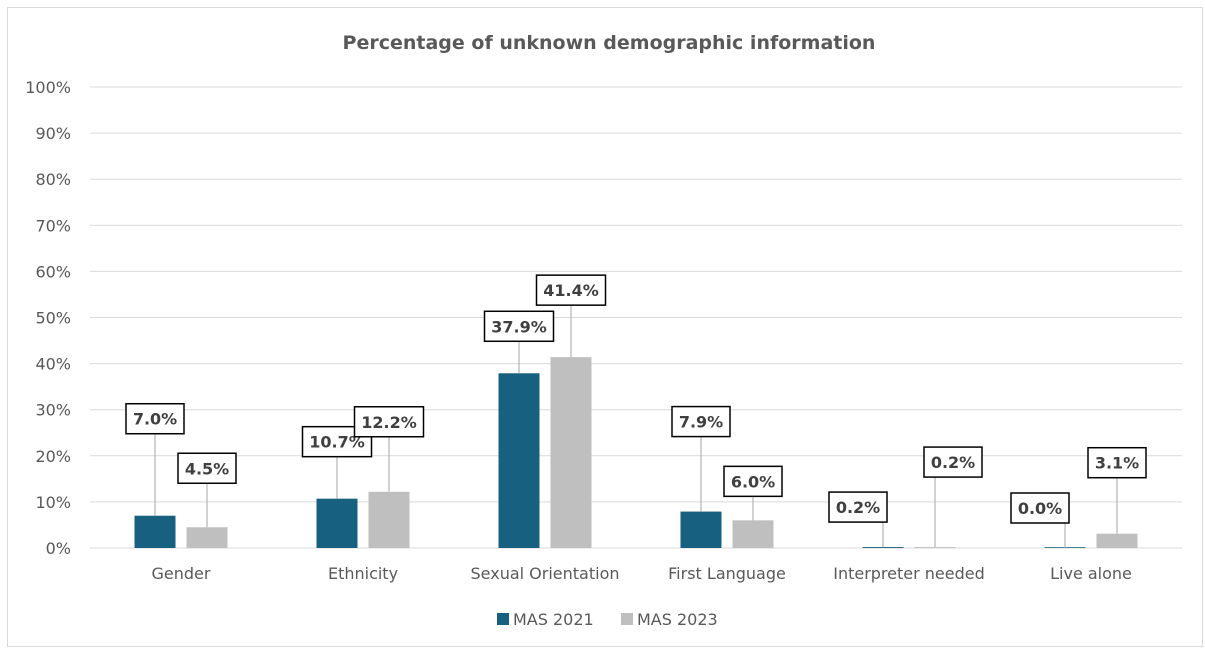  I want to click on data-label: 6.0%, so click(753, 481).